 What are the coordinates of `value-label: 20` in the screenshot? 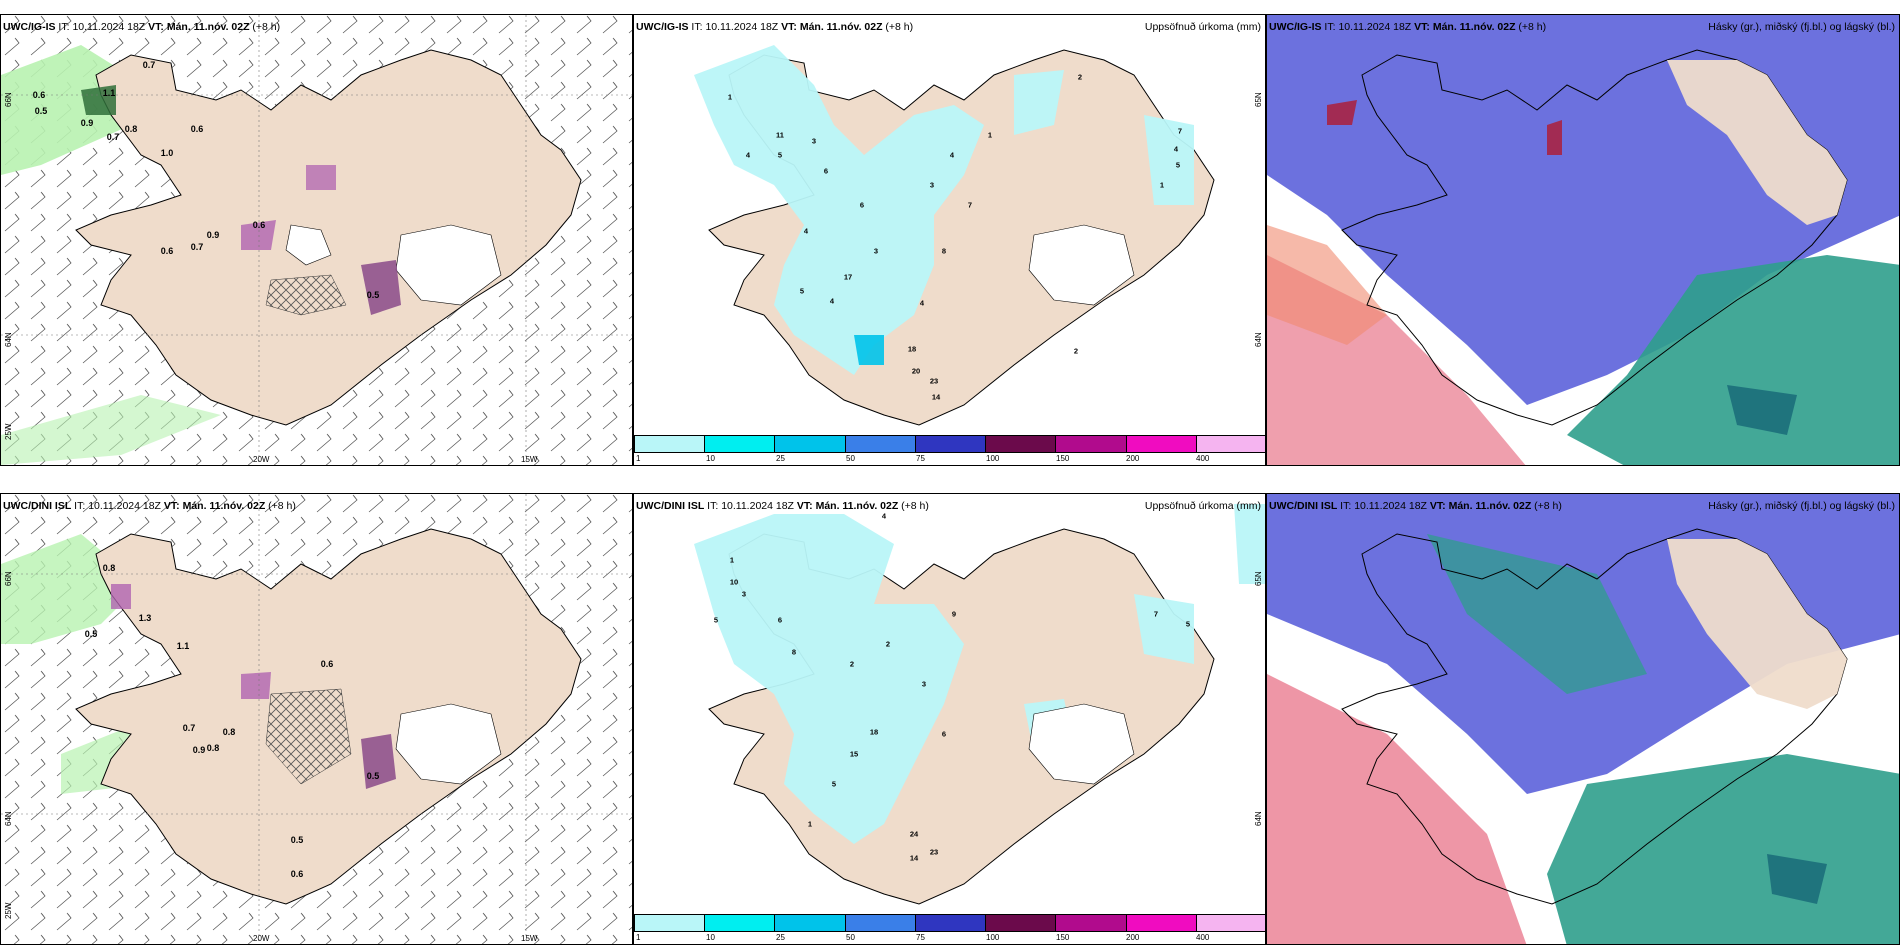 It's located at (916, 371).